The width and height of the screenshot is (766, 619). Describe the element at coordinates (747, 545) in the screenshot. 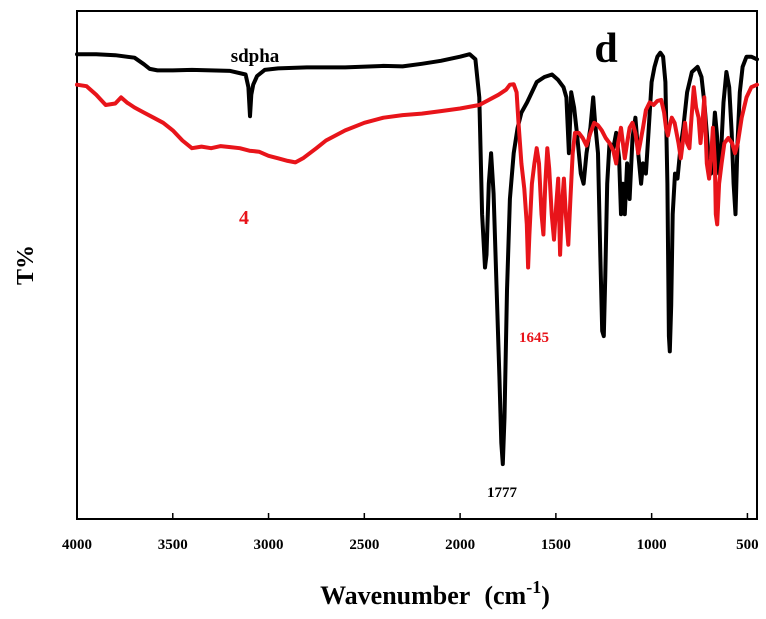

I see `x-tick-label: 500` at that location.